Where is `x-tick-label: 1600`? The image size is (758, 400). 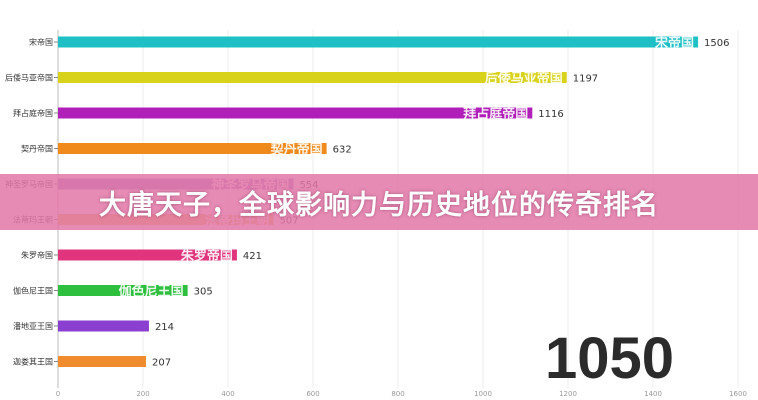
x-tick-label: 1600 is located at coordinates (738, 394).